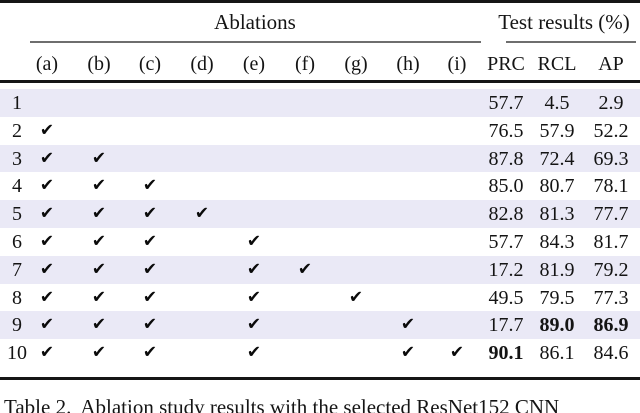 This screenshot has height=413, width=640. Describe the element at coordinates (557, 186) in the screenshot. I see `result-cell-rcl: 80.7` at that location.